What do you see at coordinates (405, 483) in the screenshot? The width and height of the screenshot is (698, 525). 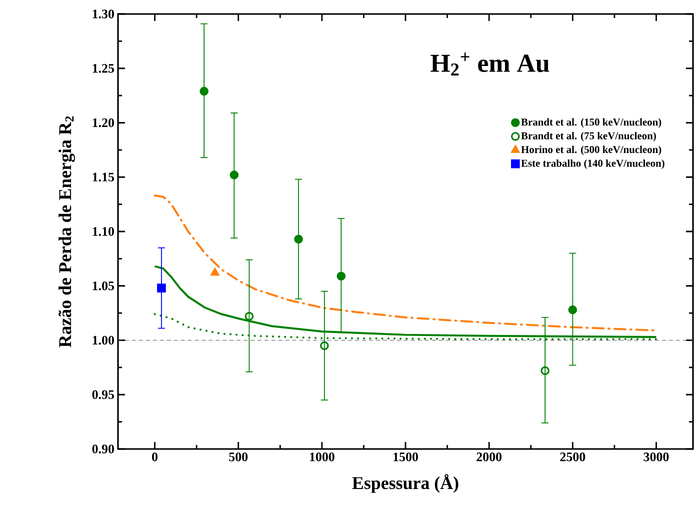 I see `x-axis-title: Espessura (Å)` at bounding box center [405, 483].